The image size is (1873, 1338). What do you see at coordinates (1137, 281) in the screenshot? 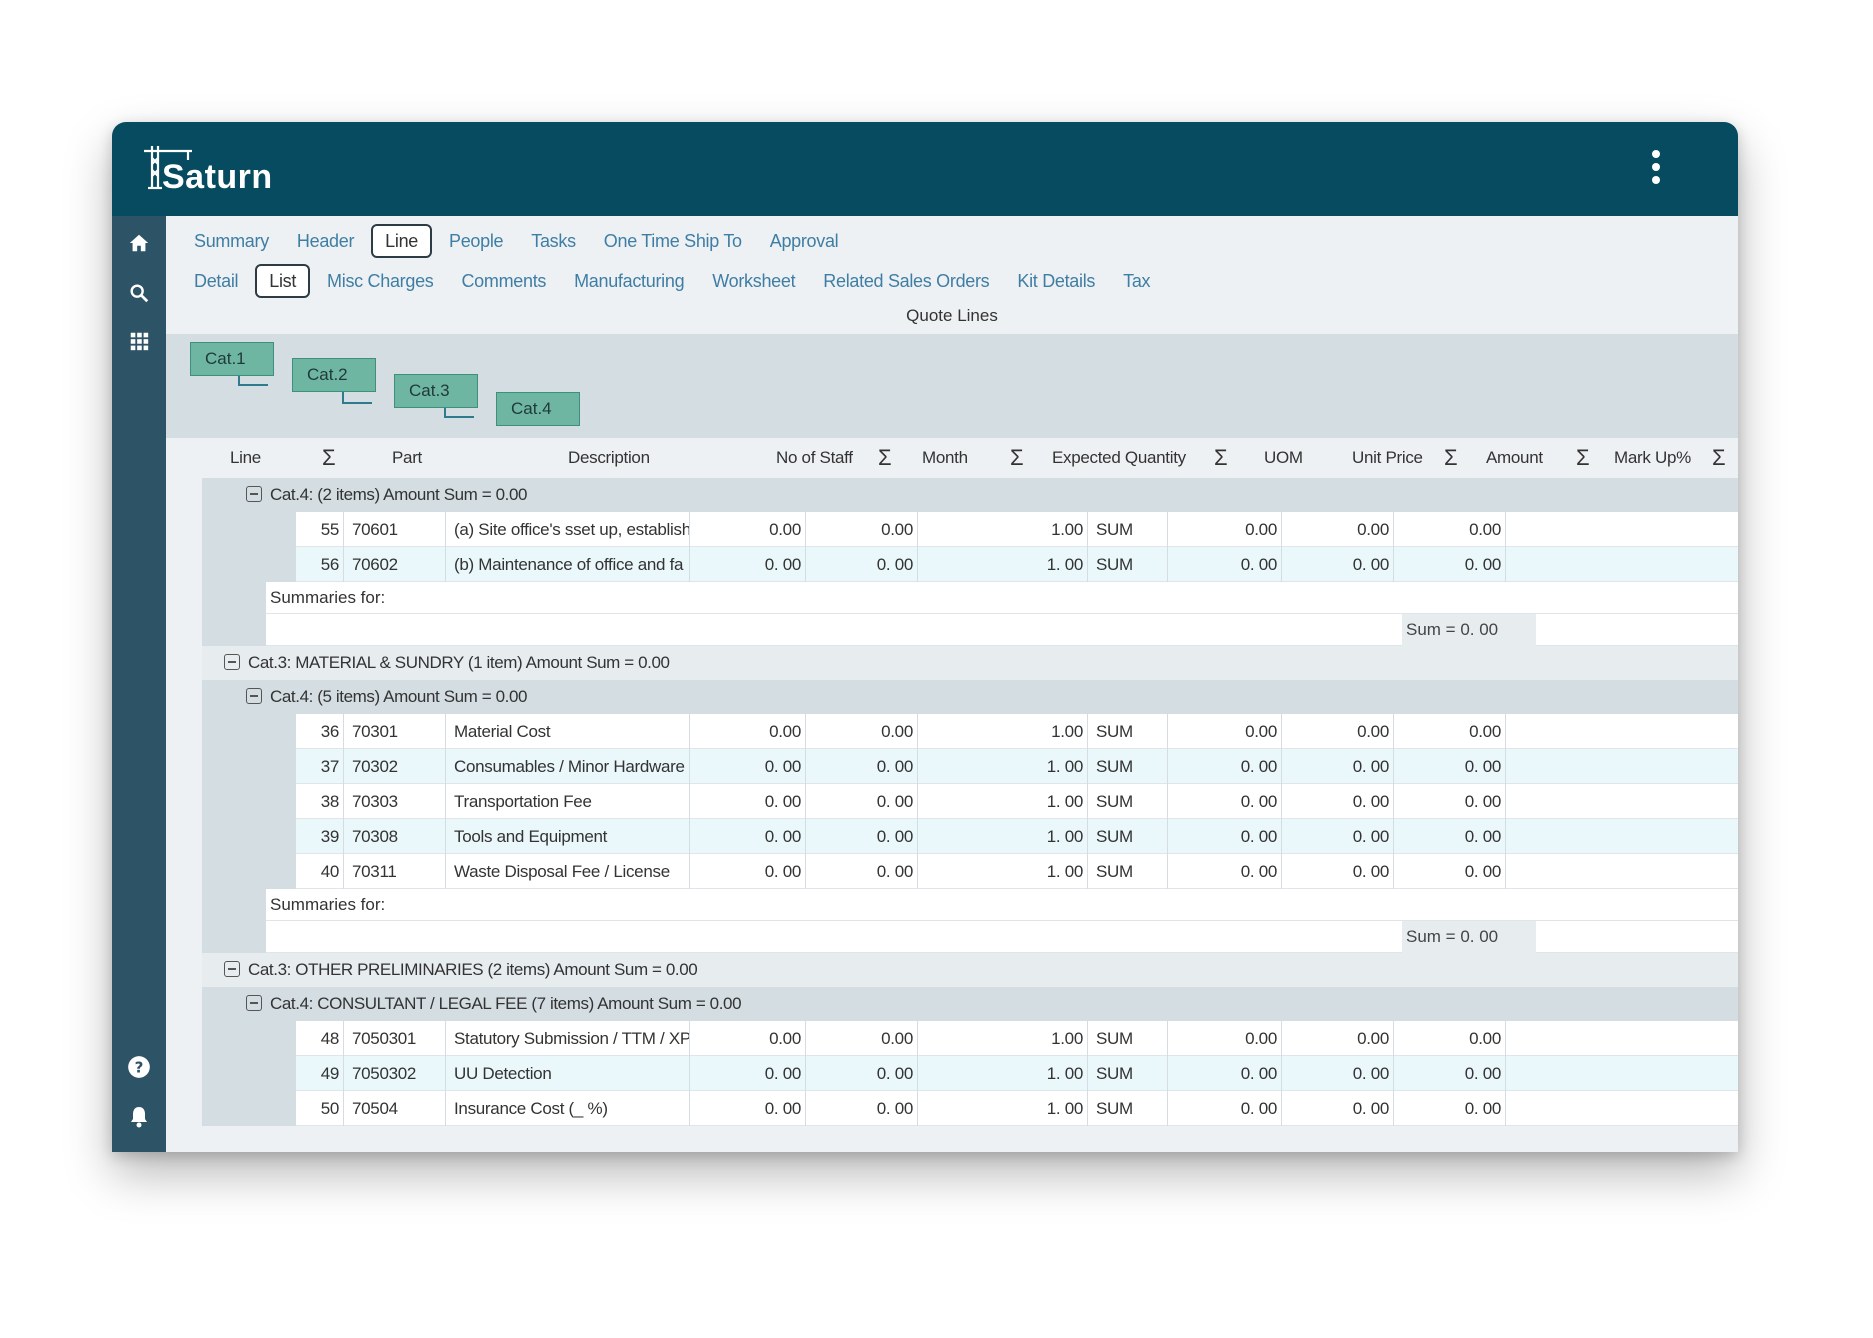
I see `tab-tax: Tax` at bounding box center [1137, 281].